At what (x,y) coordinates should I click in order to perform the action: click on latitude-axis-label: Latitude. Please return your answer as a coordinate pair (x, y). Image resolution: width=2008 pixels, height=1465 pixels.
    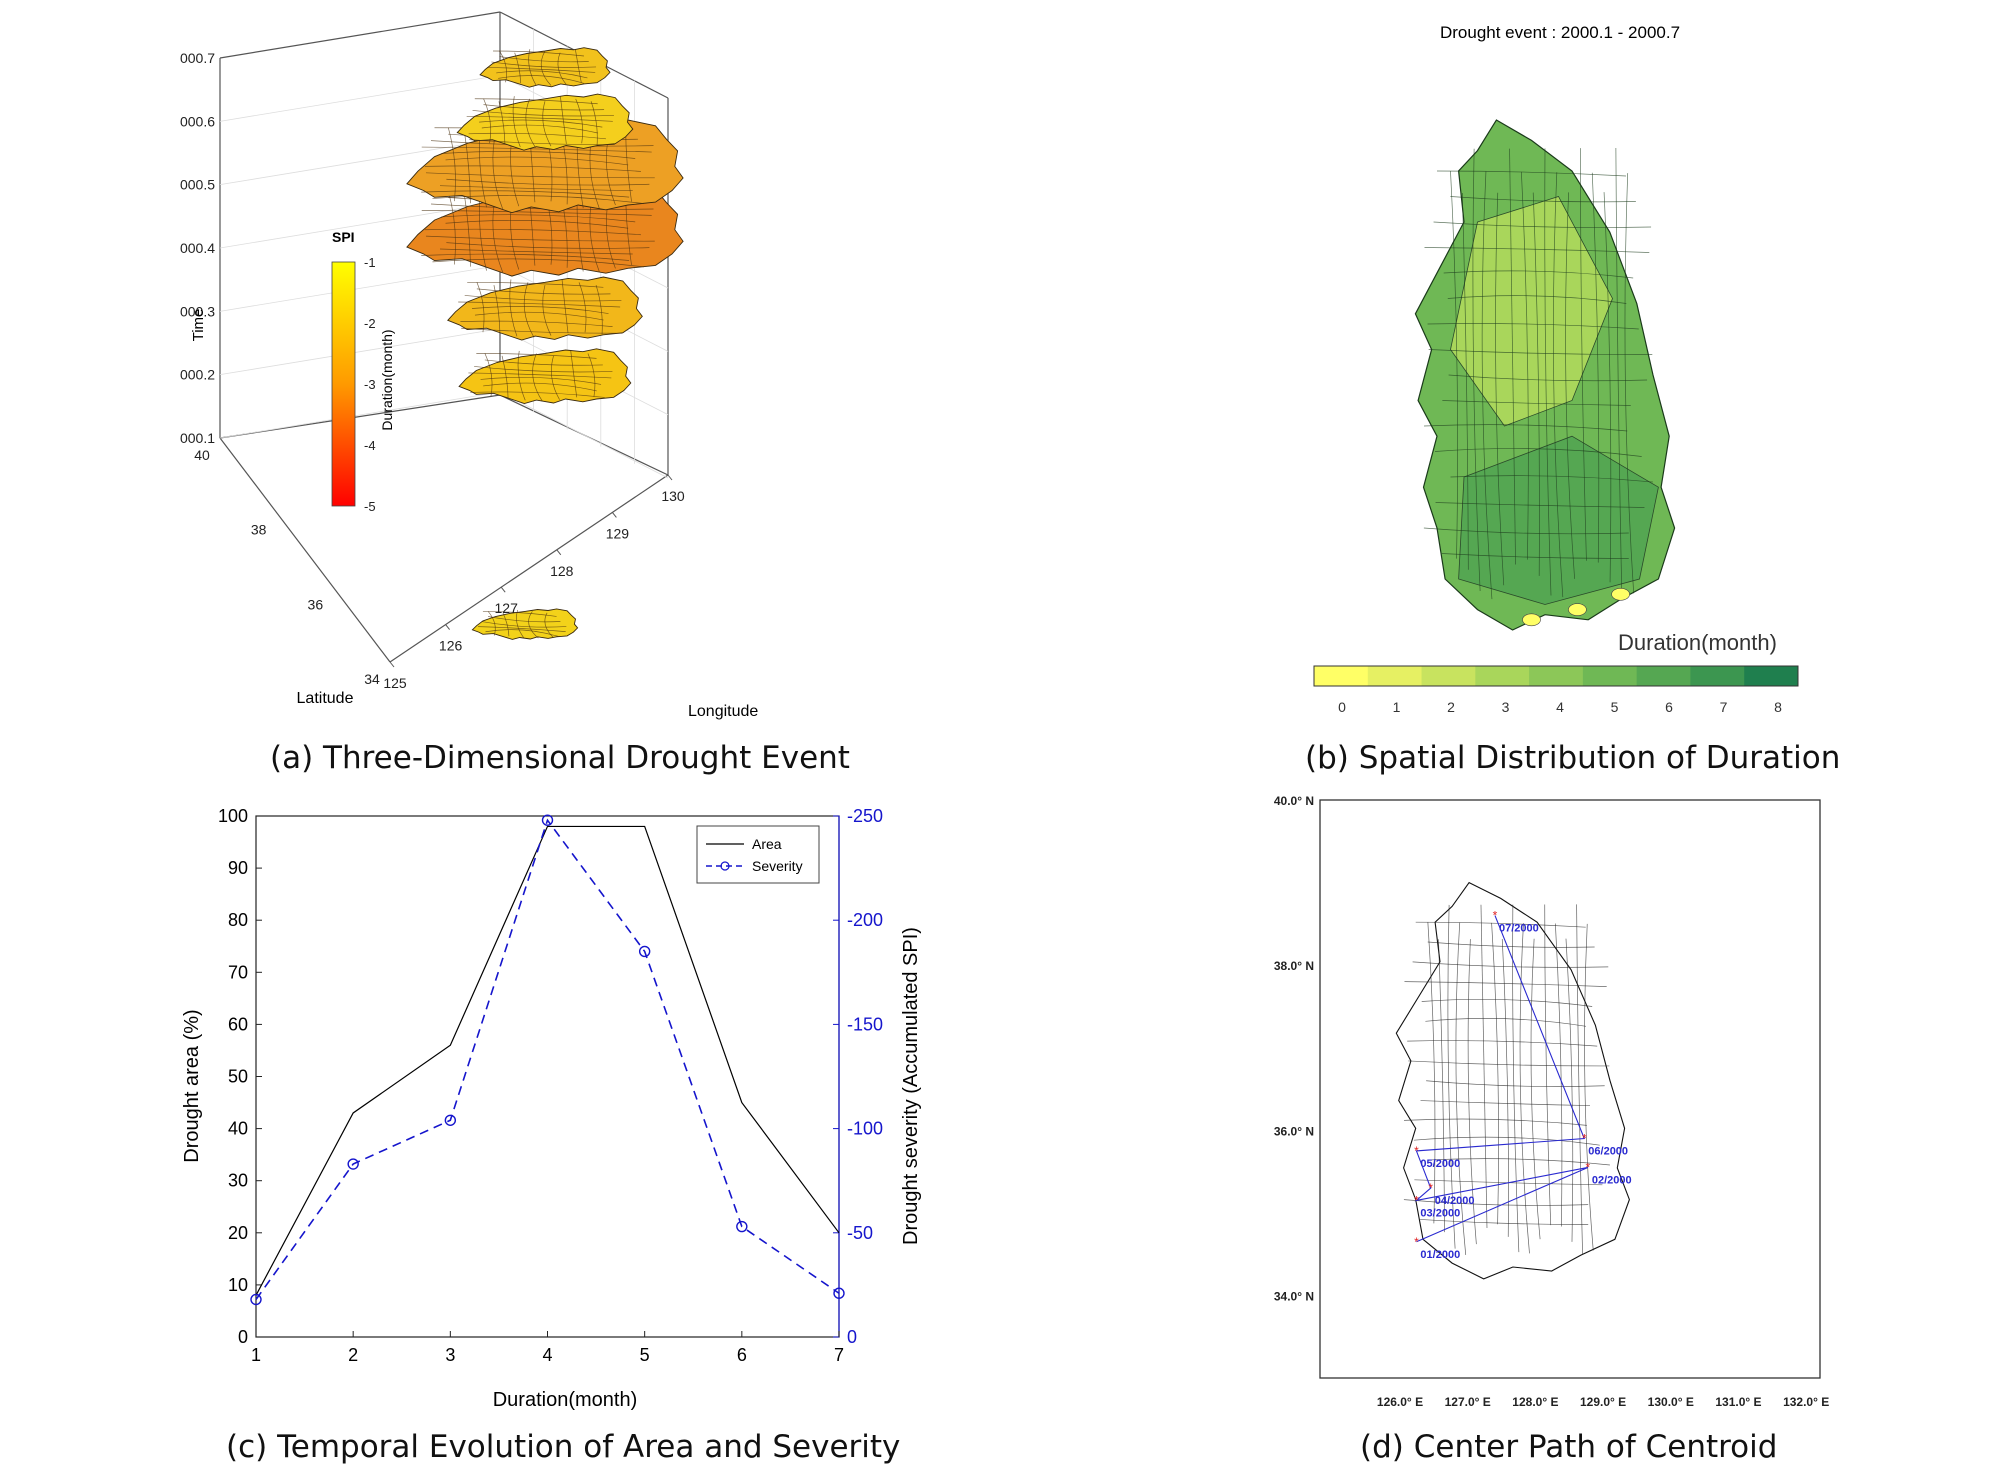
    Looking at the image, I should click on (325, 698).